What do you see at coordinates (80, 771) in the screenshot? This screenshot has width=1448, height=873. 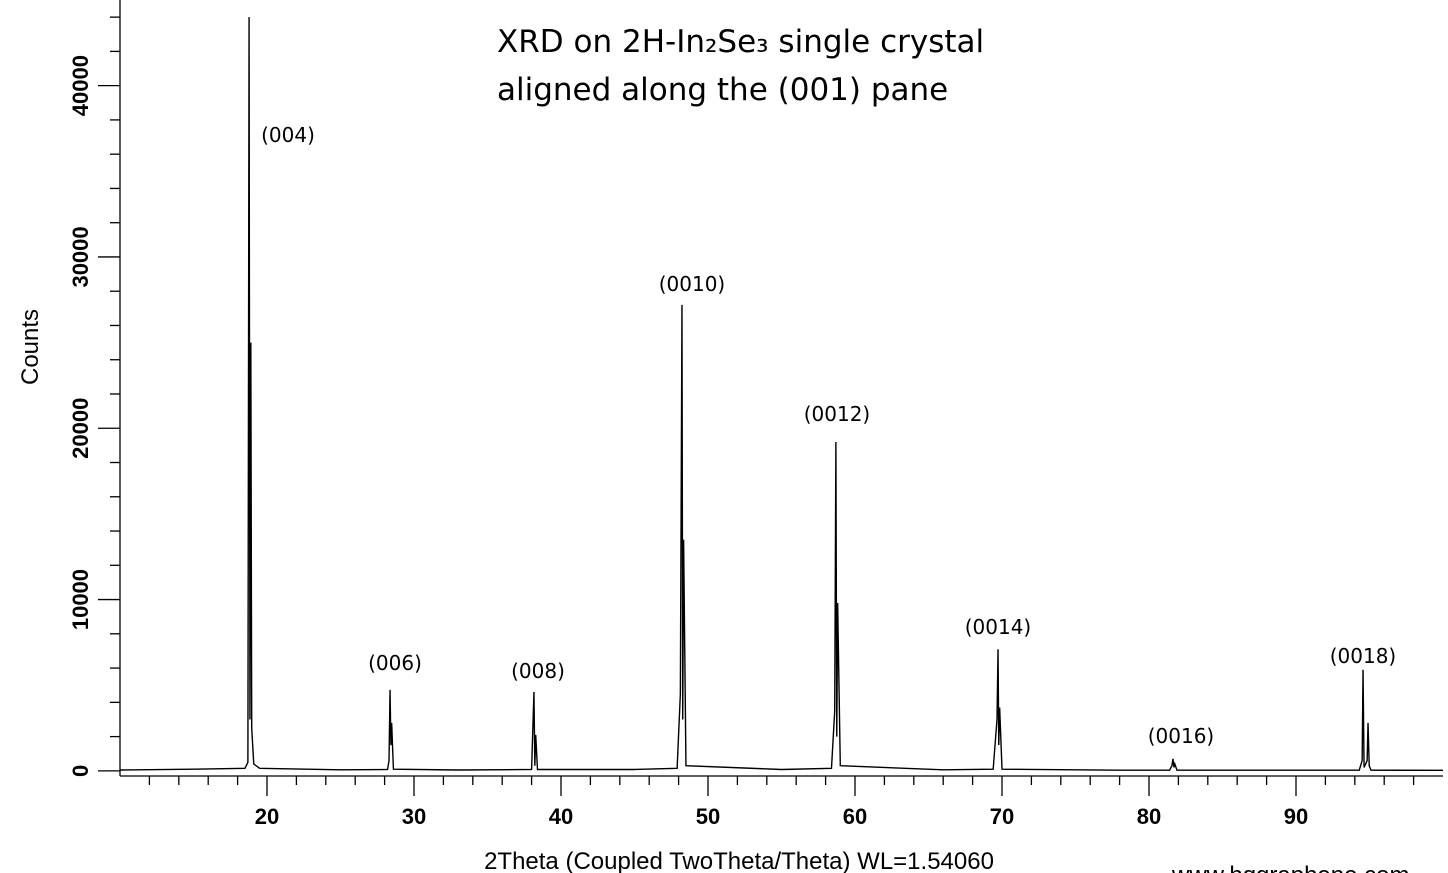 I see `y-tick-label: 0` at bounding box center [80, 771].